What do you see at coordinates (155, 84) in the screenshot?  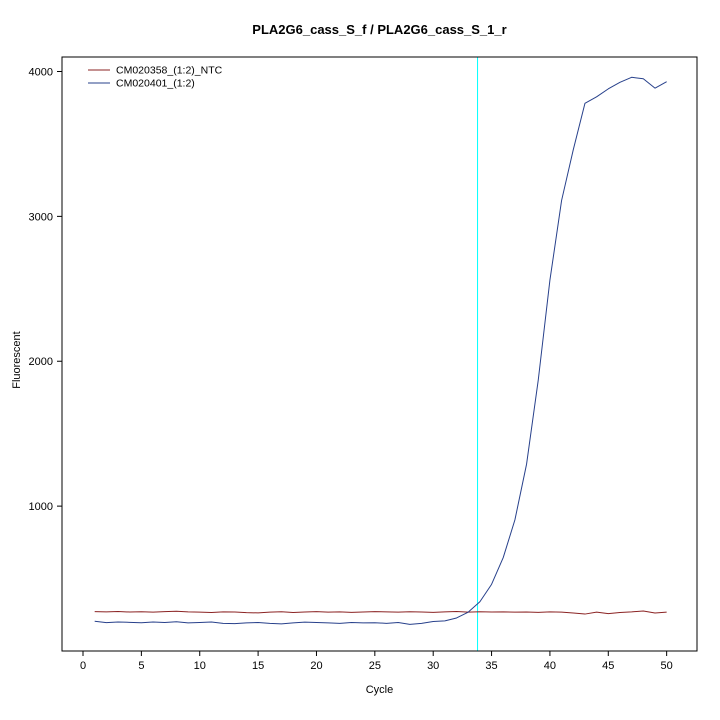 I see `legend-label-1: CM020401_(1:2)` at bounding box center [155, 84].